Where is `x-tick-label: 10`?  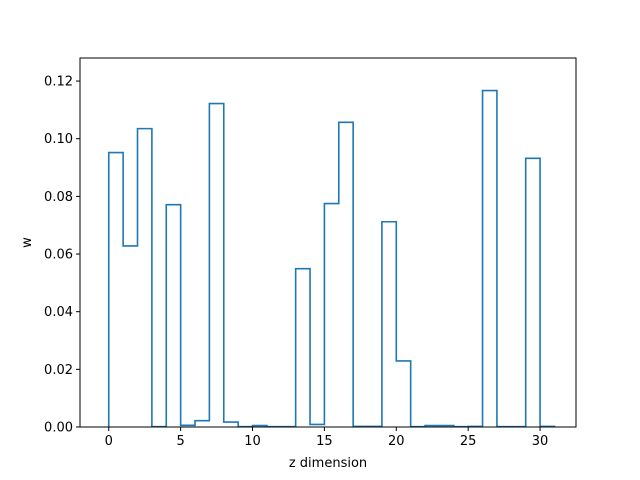
x-tick-label: 10 is located at coordinates (252, 441).